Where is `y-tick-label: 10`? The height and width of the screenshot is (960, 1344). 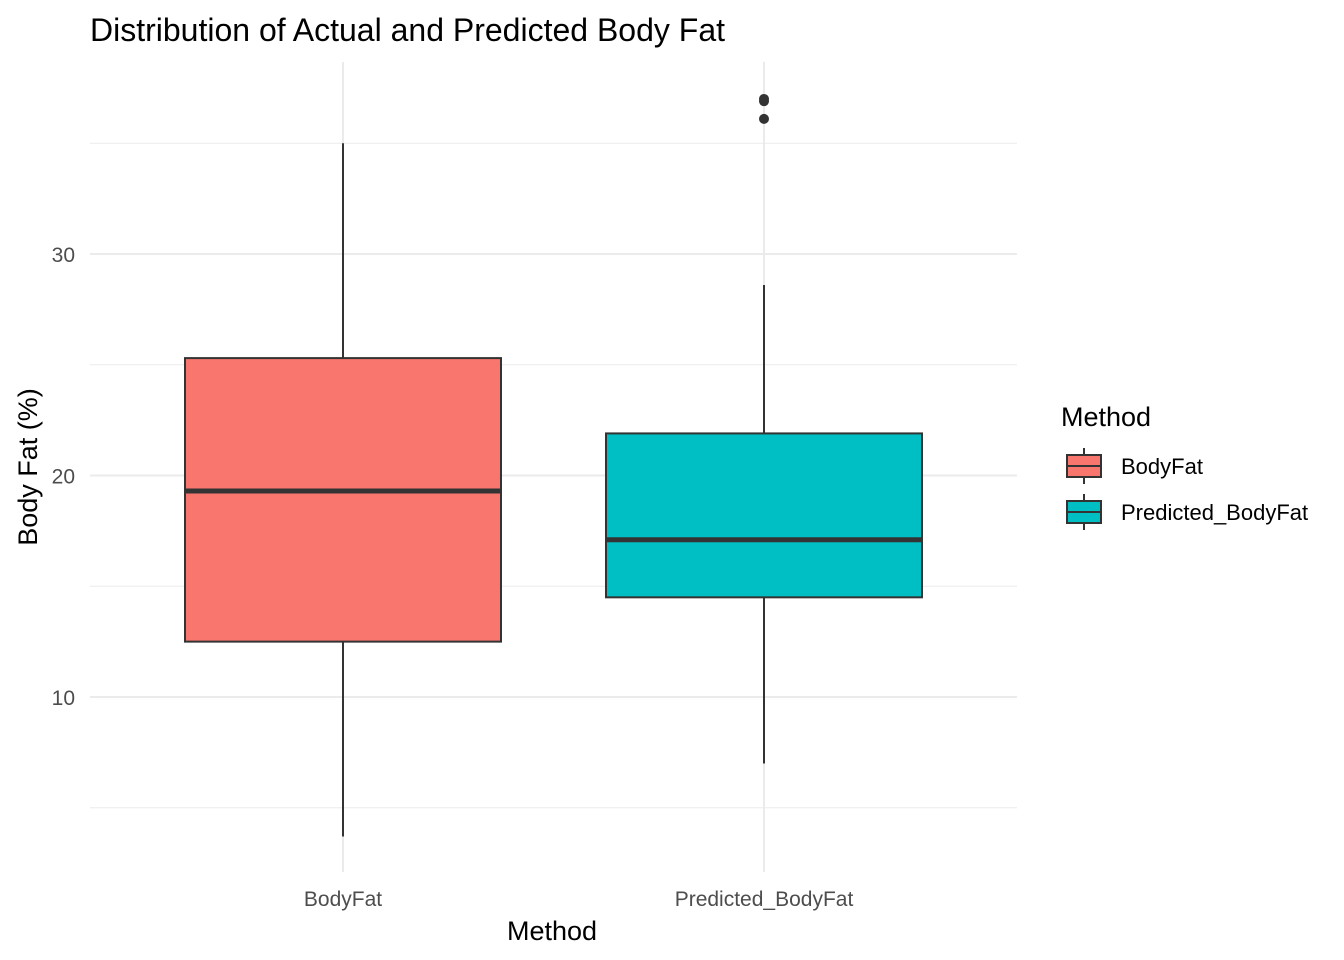 y-tick-label: 10 is located at coordinates (63, 698).